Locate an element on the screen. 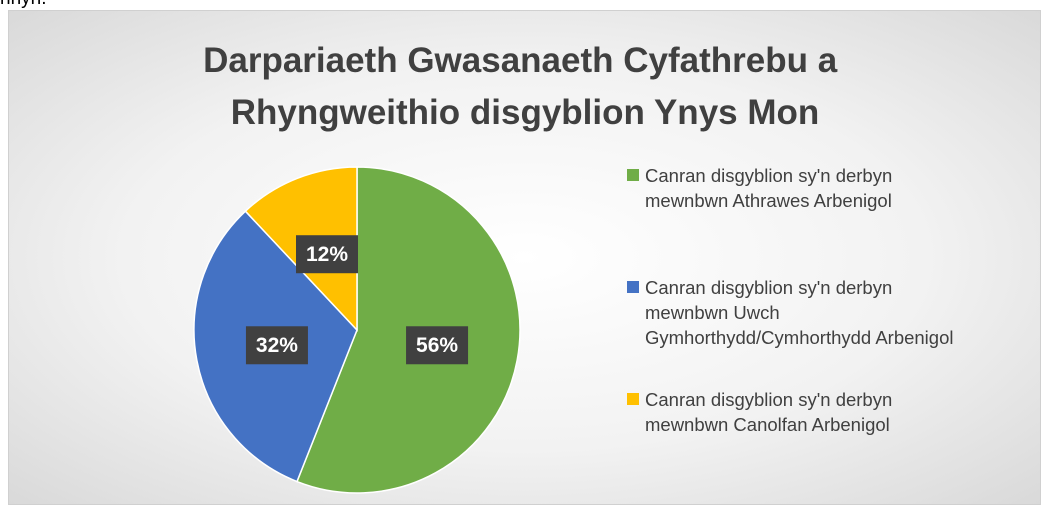  cropped-text: nnyn. is located at coordinates (23, 5).